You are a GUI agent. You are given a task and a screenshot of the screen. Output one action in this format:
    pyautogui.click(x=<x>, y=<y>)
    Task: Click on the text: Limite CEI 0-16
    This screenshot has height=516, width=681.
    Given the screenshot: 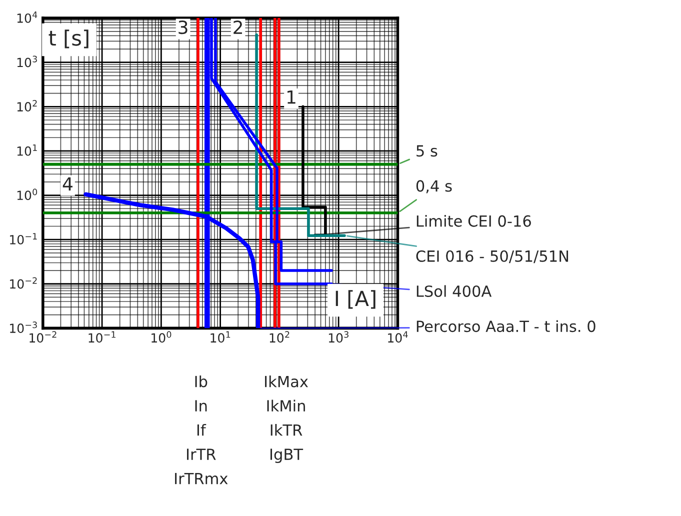 What is the action you would take?
    pyautogui.click(x=473, y=221)
    